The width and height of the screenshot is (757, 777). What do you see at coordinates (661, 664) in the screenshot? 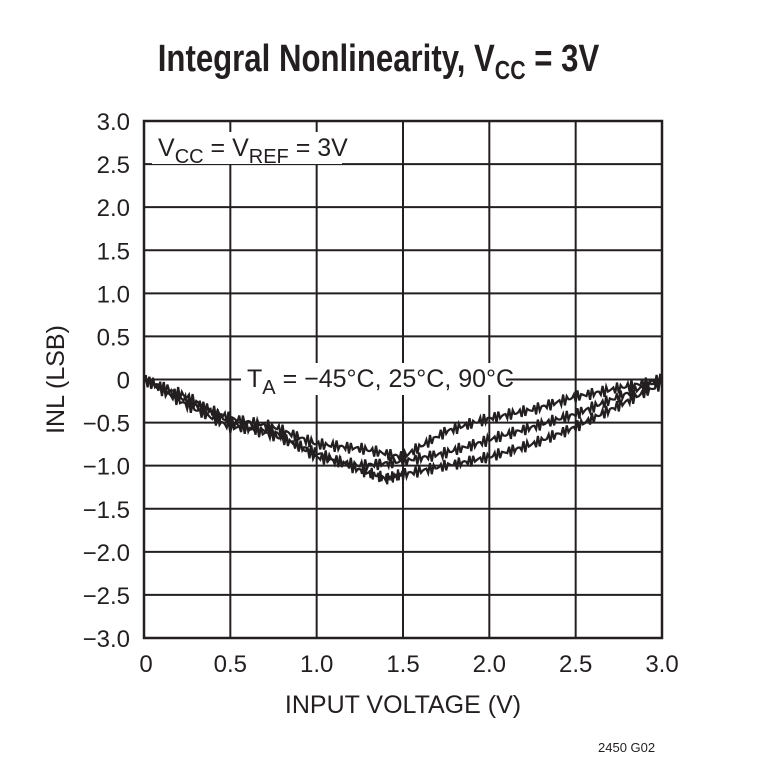
I see `x-tick-label: 3.0` at bounding box center [661, 664].